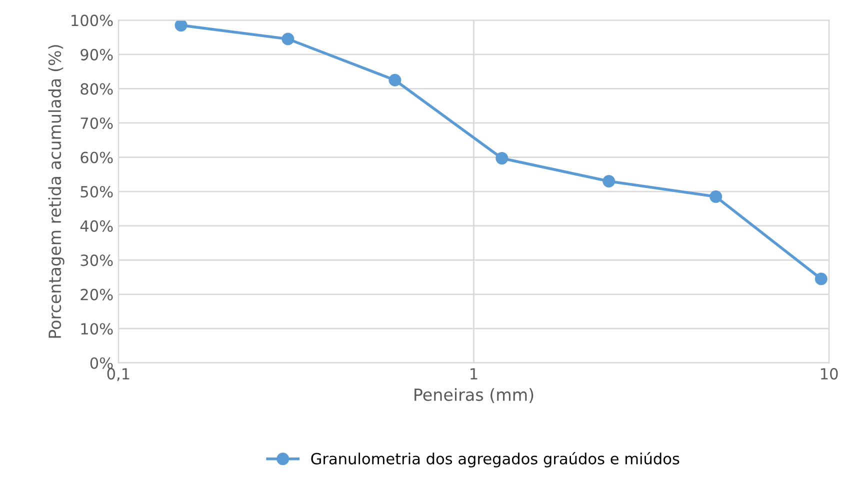 The height and width of the screenshot is (504, 846). Describe the element at coordinates (495, 460) in the screenshot. I see `legend-label: Granulometria dos agregados graúdos e miúdos` at that location.